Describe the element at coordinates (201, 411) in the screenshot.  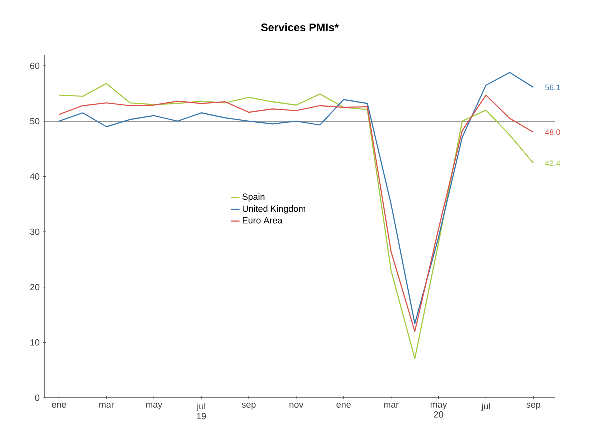
I see `x-tick-label: jul 19` at that location.